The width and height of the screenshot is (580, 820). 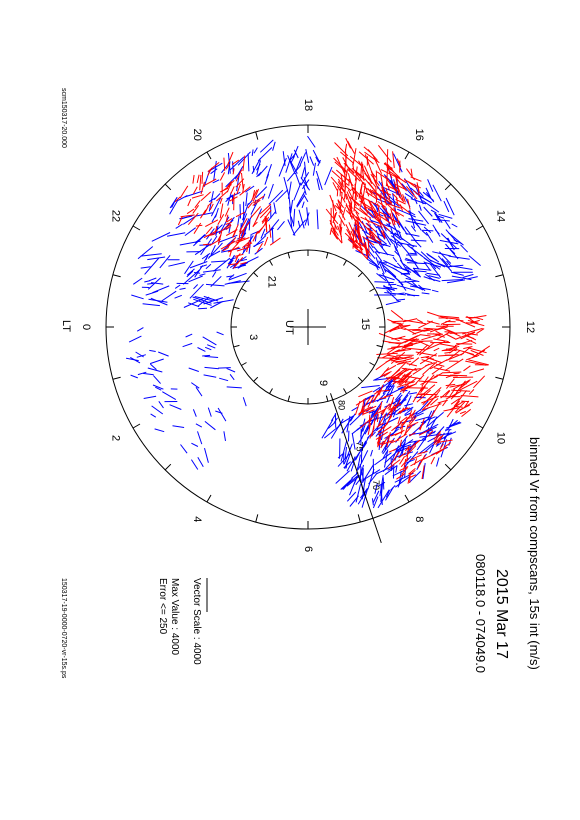 I want to click on lt-hour-label: 14, so click(x=500, y=216).